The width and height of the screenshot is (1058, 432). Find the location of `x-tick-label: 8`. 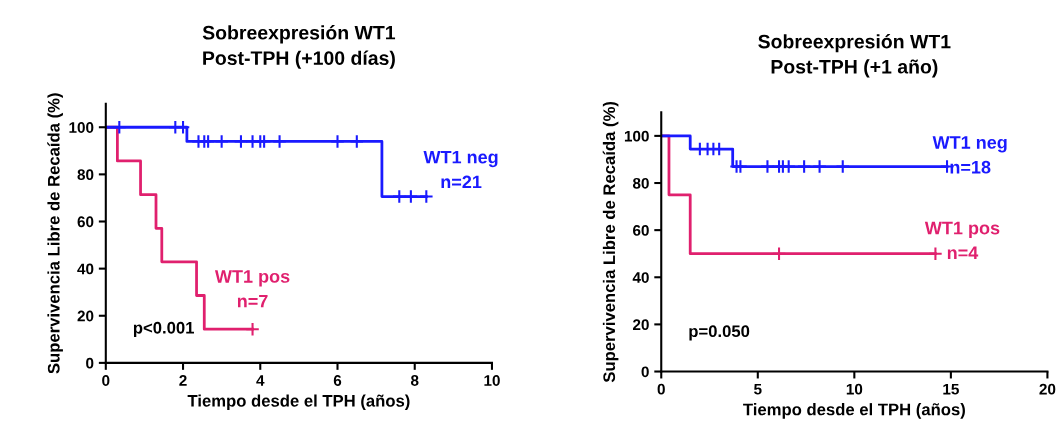

x-tick-label: 8 is located at coordinates (414, 380).